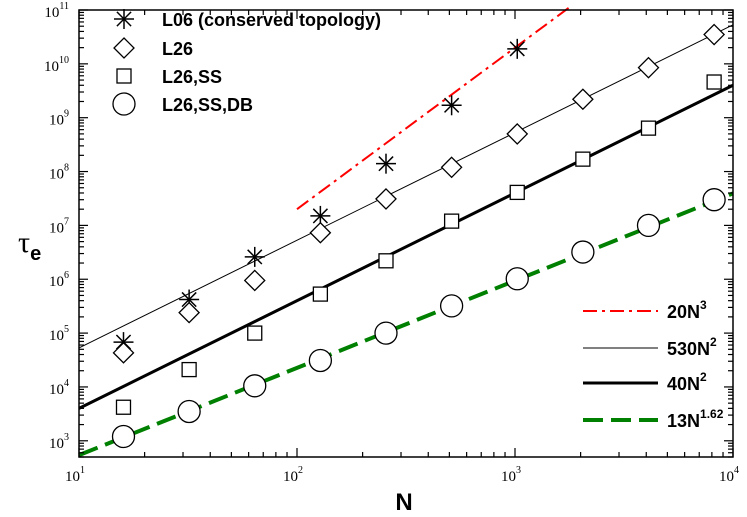  What do you see at coordinates (403, 502) in the screenshot?
I see `x-axis-title: N` at bounding box center [403, 502].